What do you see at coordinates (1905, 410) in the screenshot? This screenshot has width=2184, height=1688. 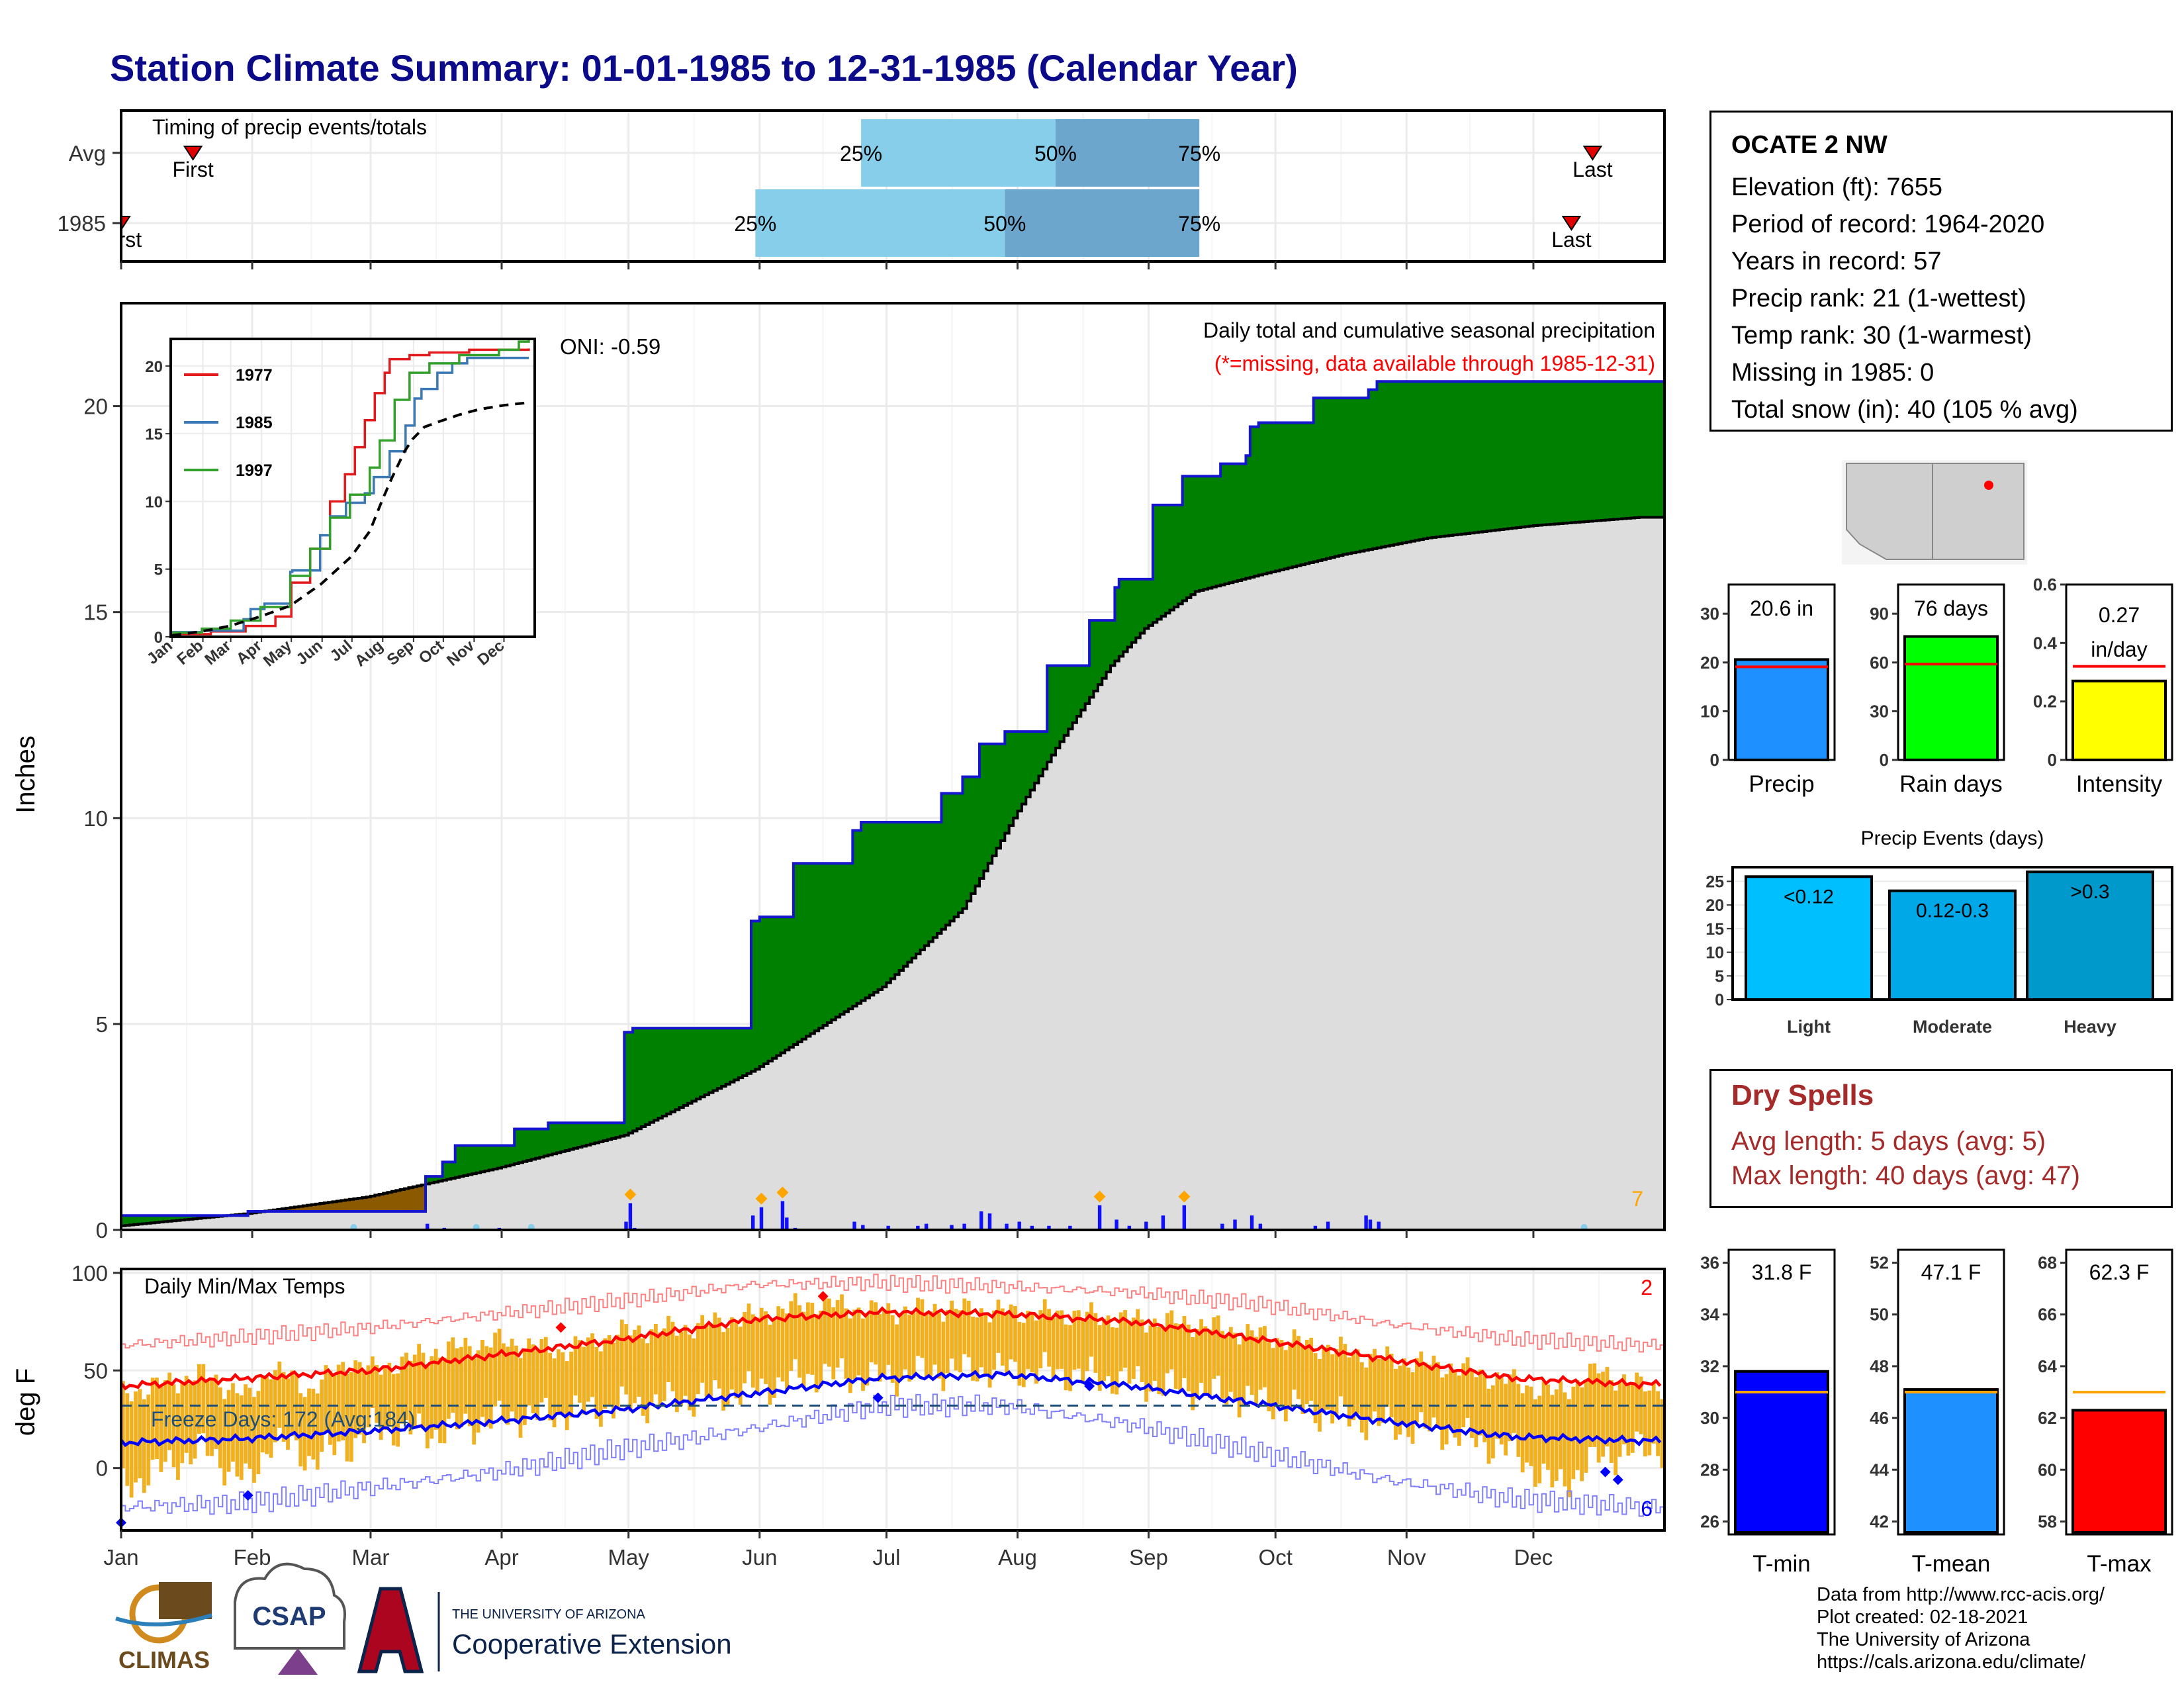 I see `station-snow: Total snow (in): 40 (105 % avg)` at bounding box center [1905, 410].